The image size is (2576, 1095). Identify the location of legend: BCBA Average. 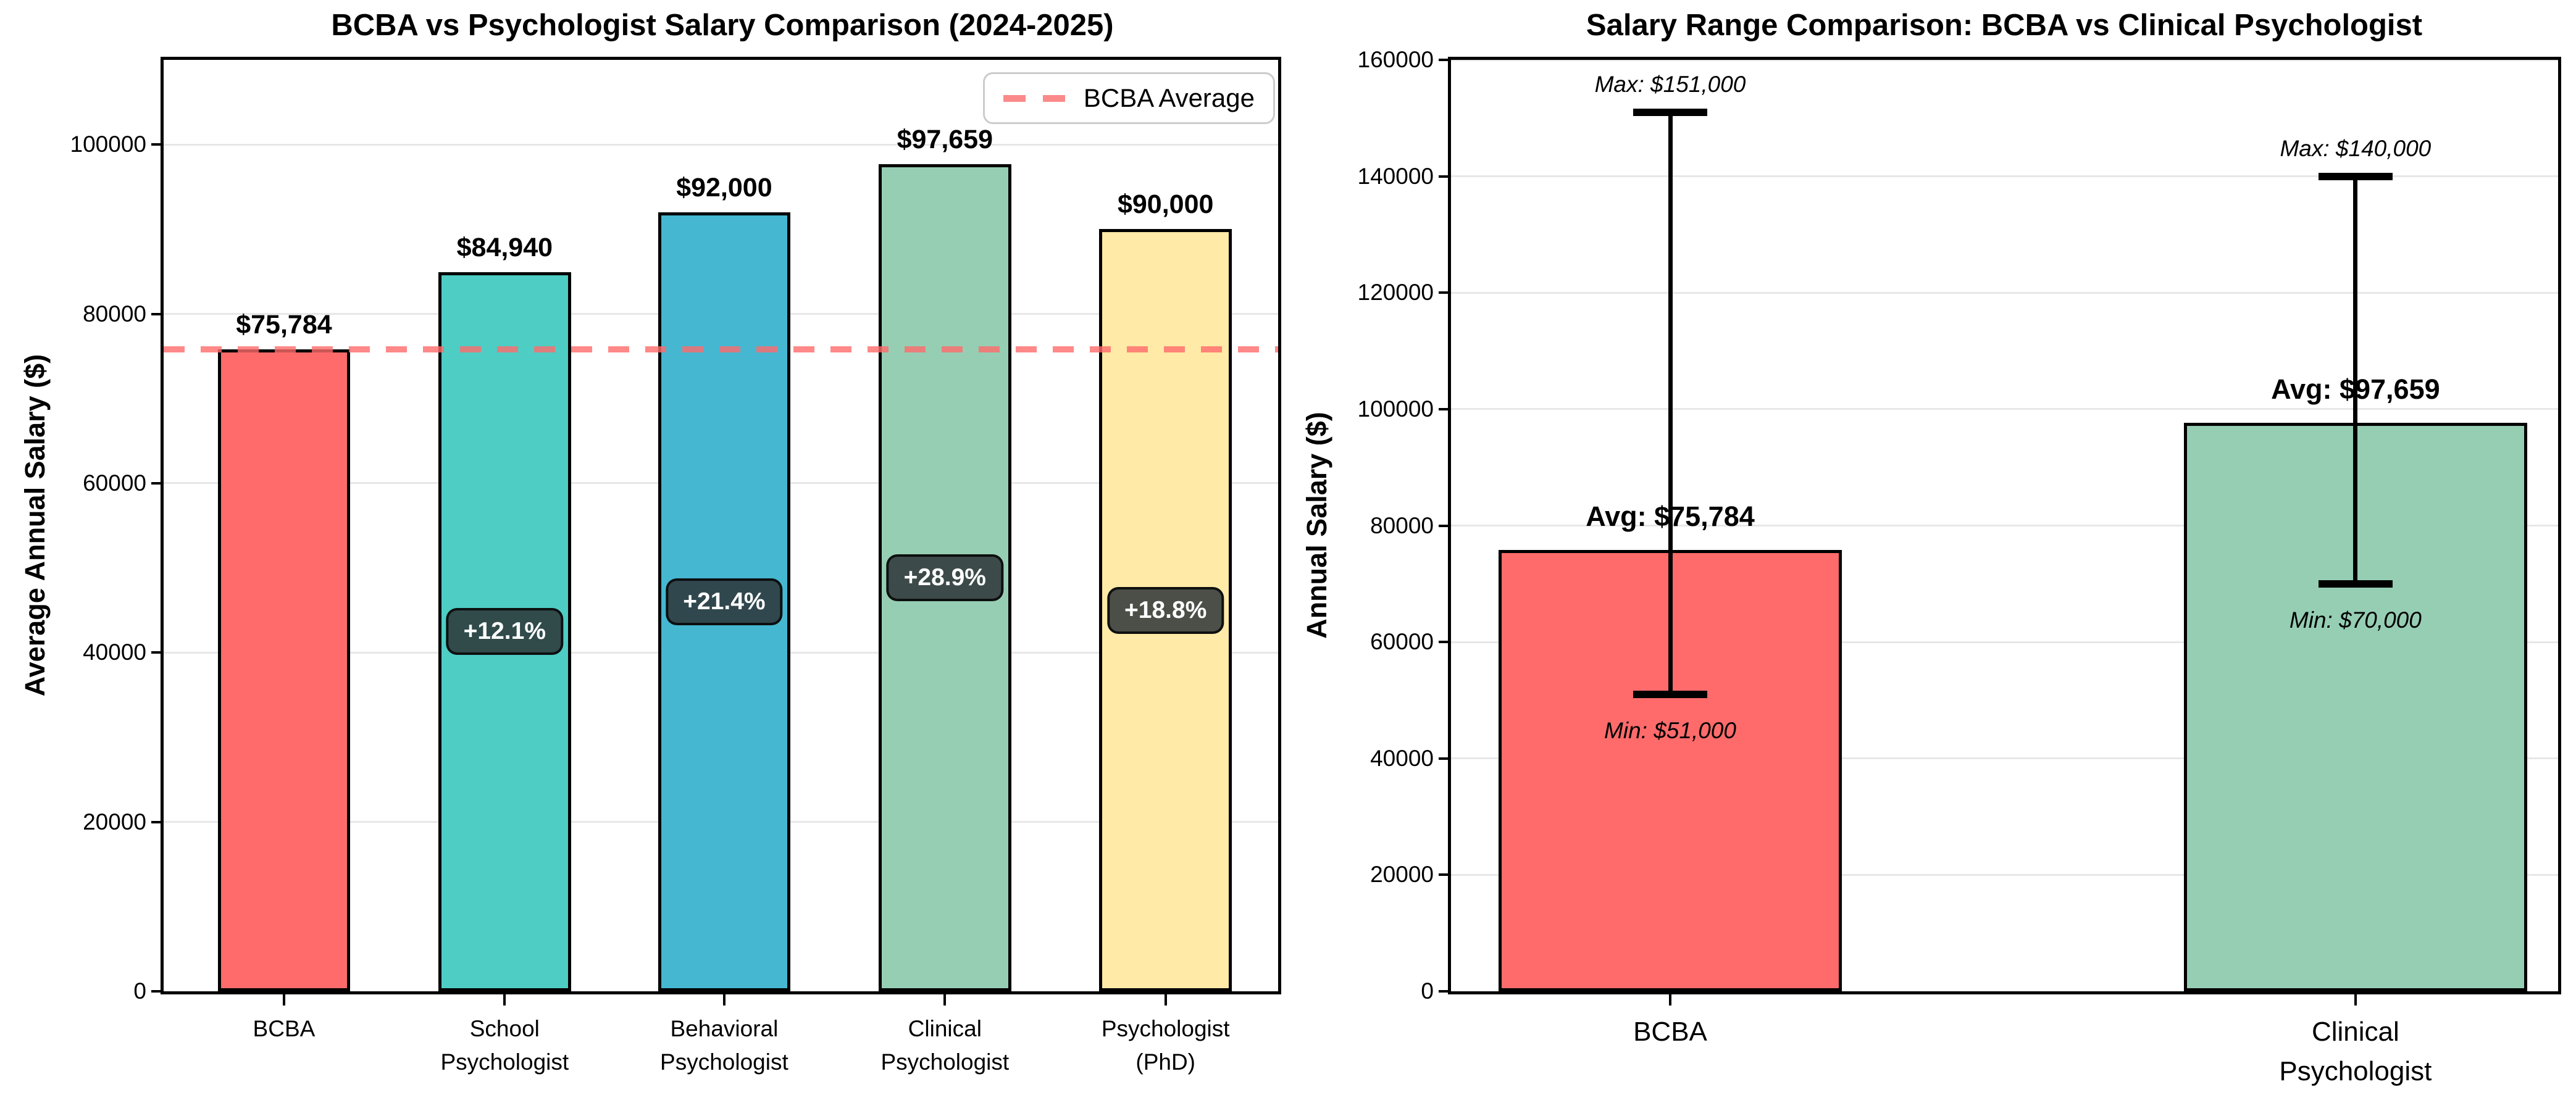
(1128, 98).